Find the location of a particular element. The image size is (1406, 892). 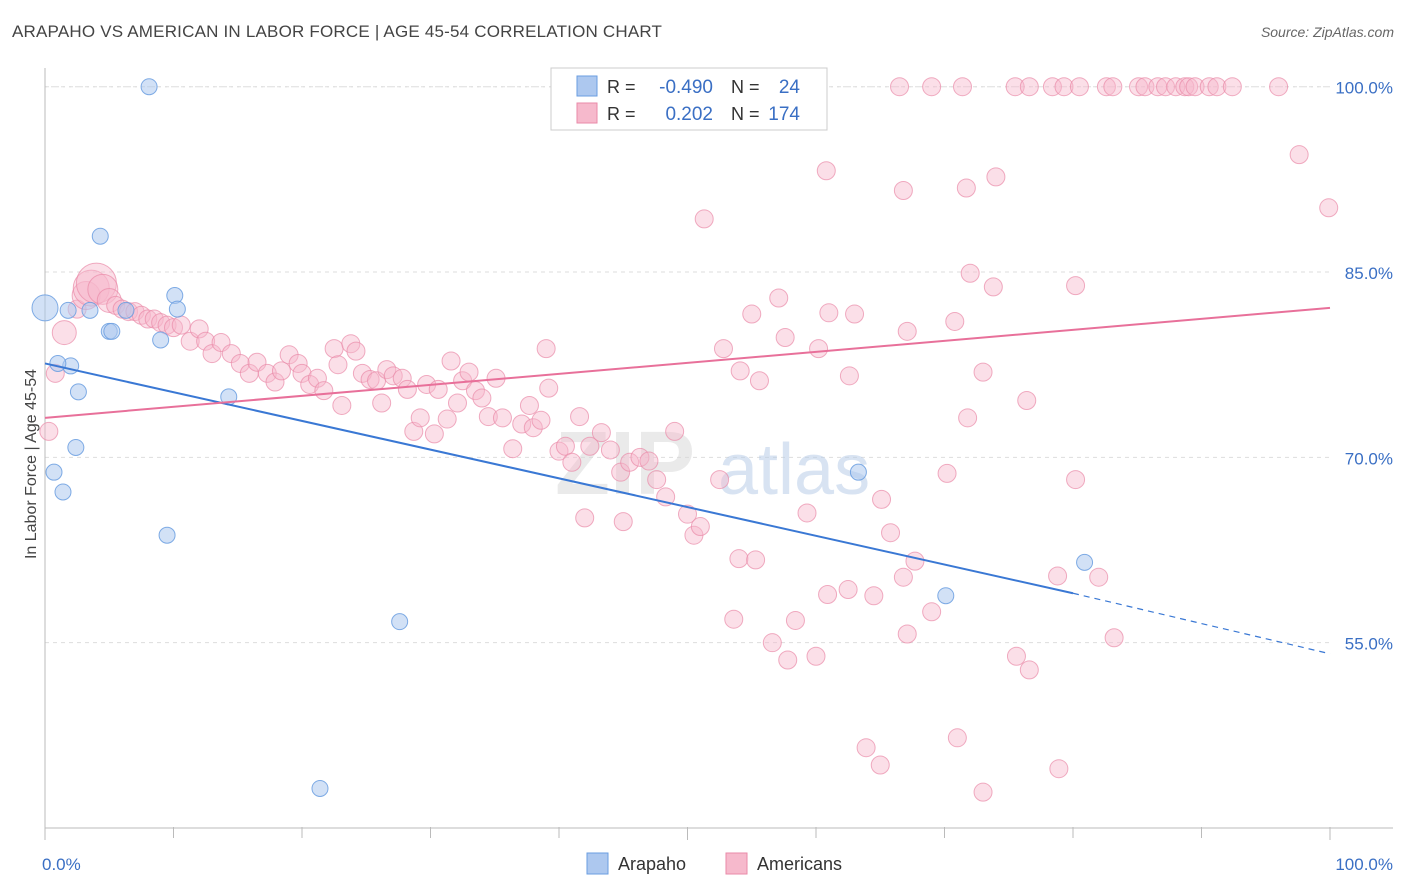

legend-americans-swatch is located at coordinates (587, 113).